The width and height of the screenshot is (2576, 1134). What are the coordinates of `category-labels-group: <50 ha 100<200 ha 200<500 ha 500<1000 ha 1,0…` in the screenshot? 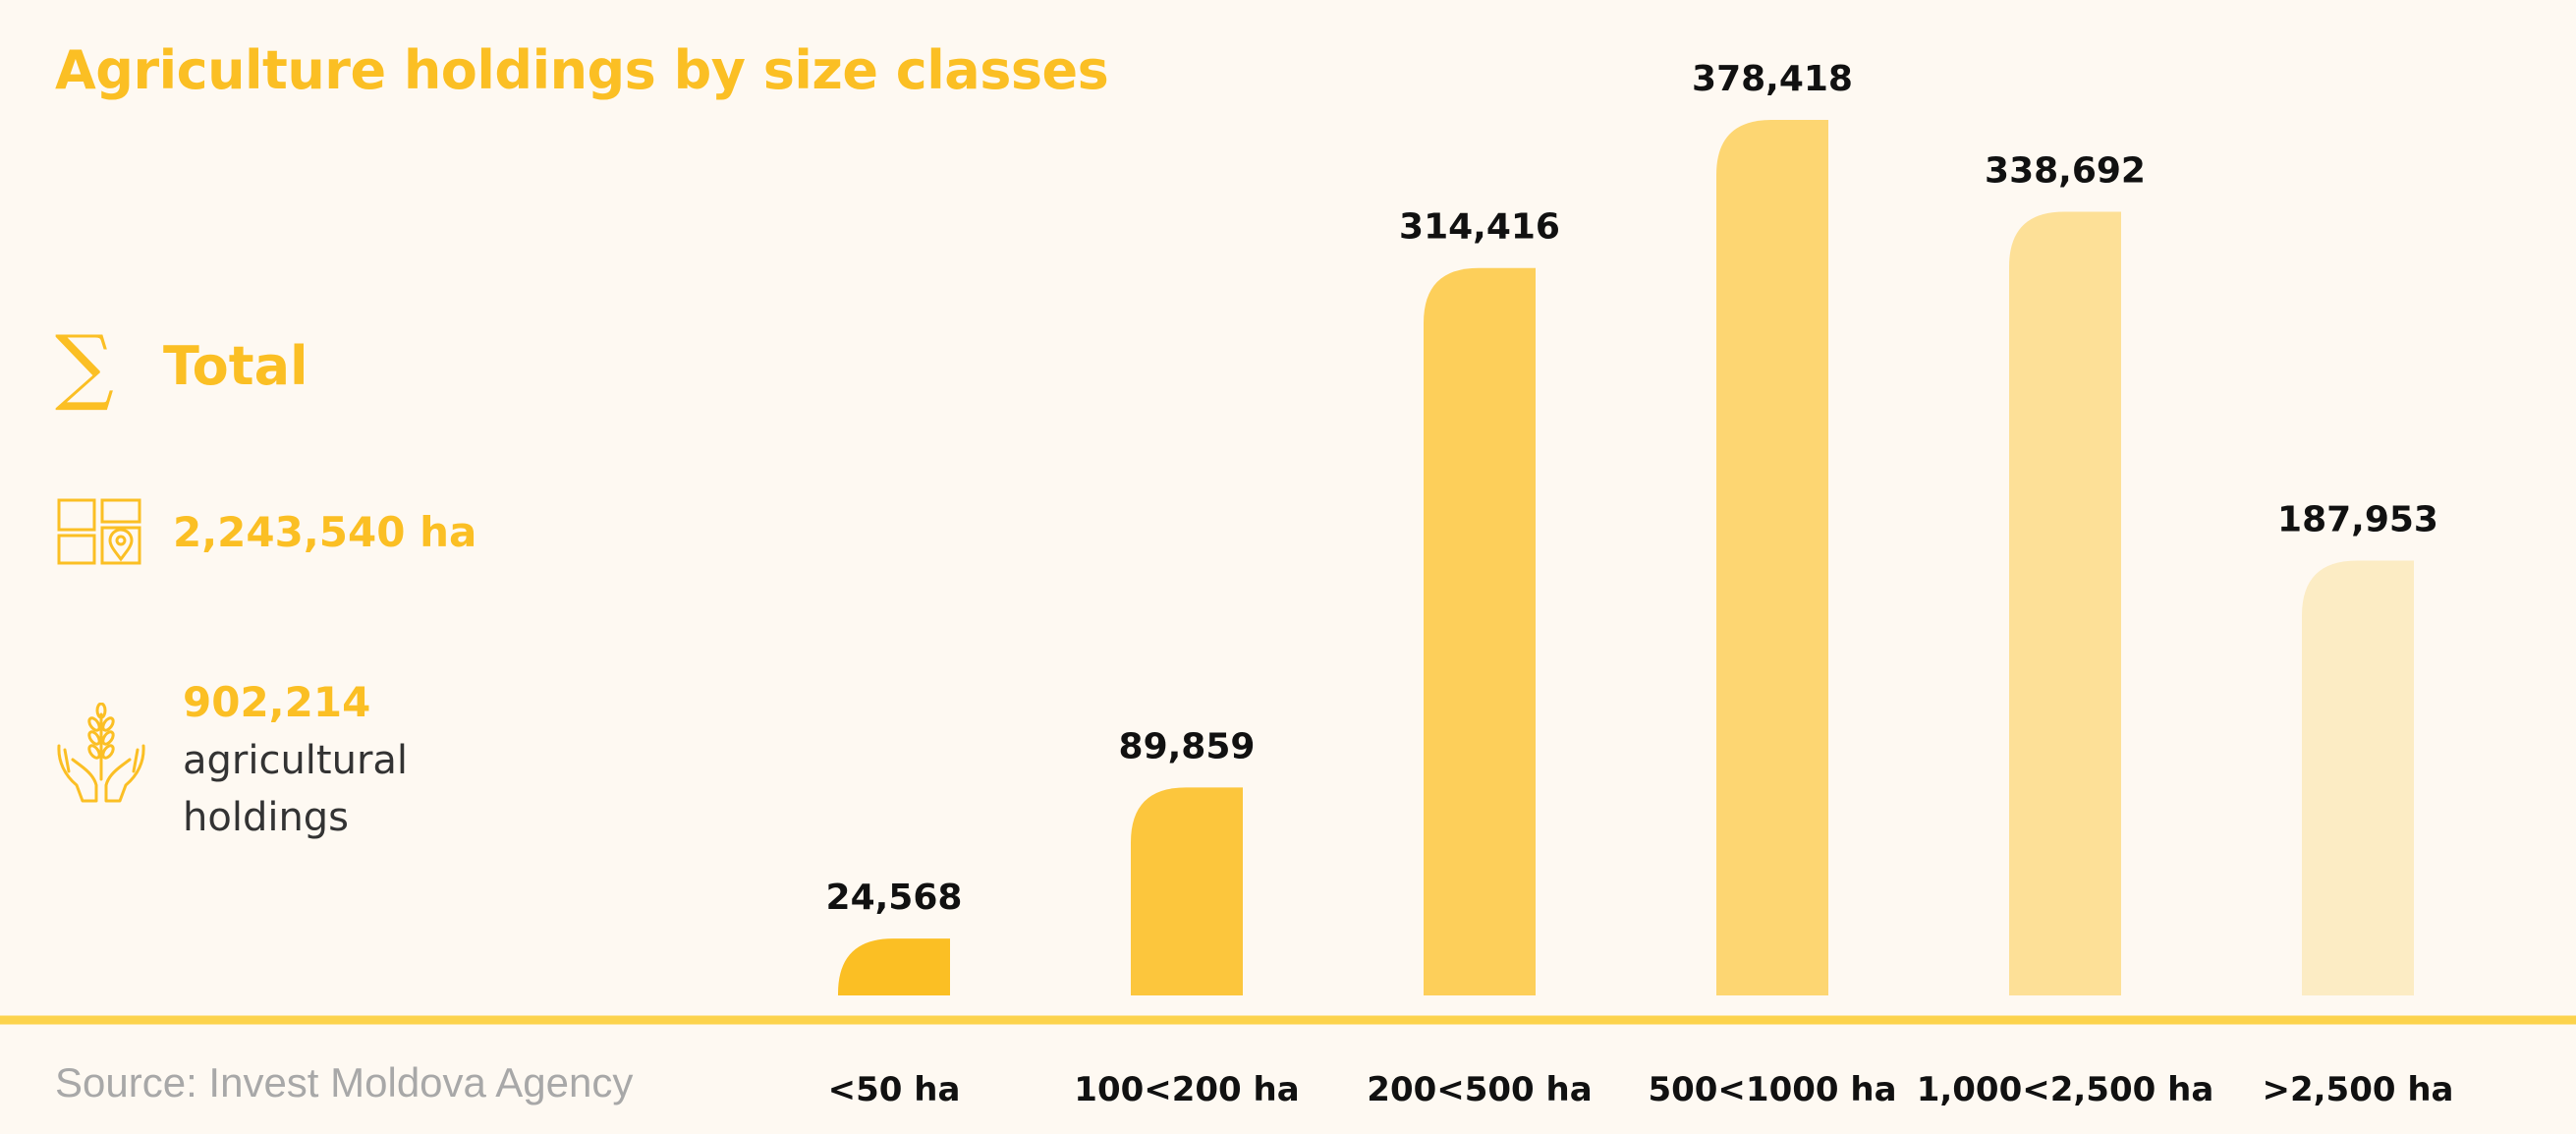 It's located at (1641, 1090).